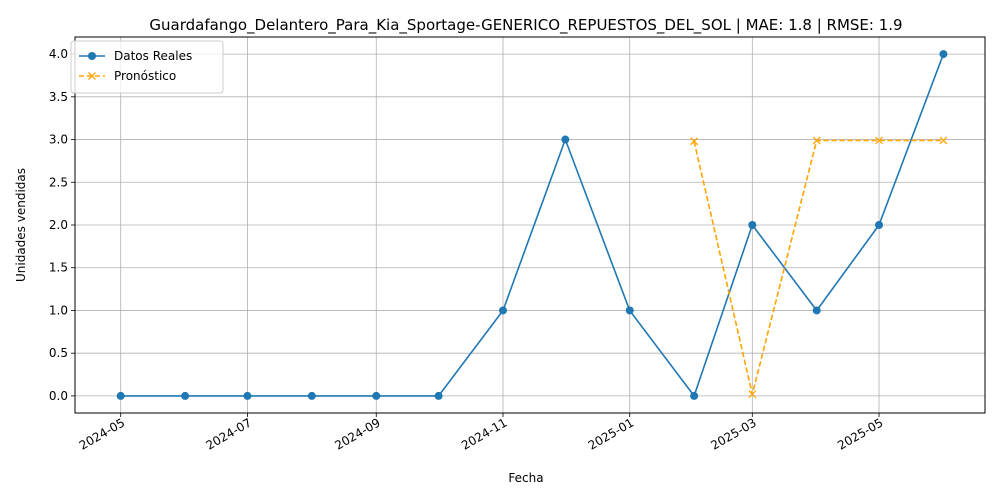 The width and height of the screenshot is (1000, 500). What do you see at coordinates (21, 225) in the screenshot?
I see `y-axis-label: Unidades vendidas` at bounding box center [21, 225].